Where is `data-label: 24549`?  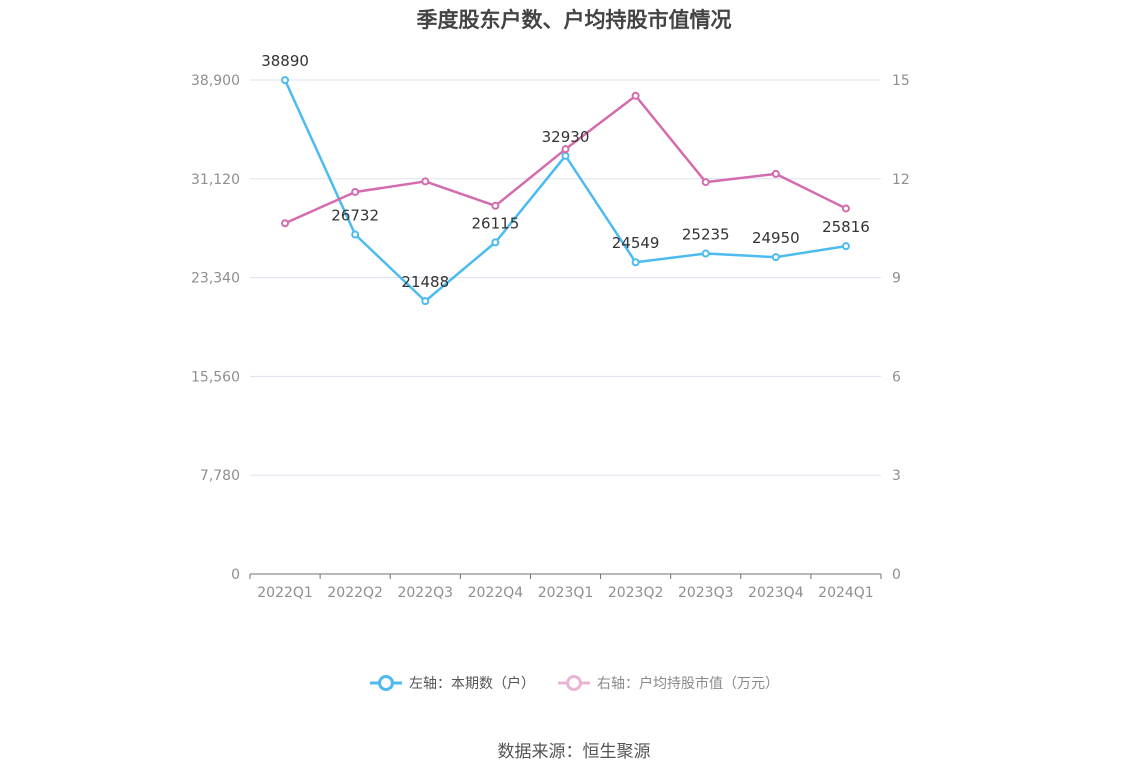
data-label: 24549 is located at coordinates (636, 243).